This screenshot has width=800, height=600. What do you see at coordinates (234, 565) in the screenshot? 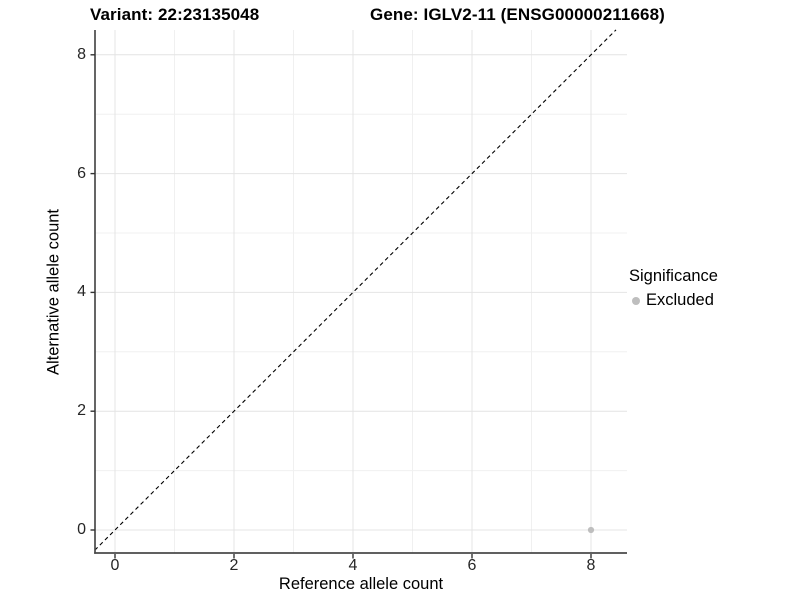
I see `x-tick-label: 2` at bounding box center [234, 565].